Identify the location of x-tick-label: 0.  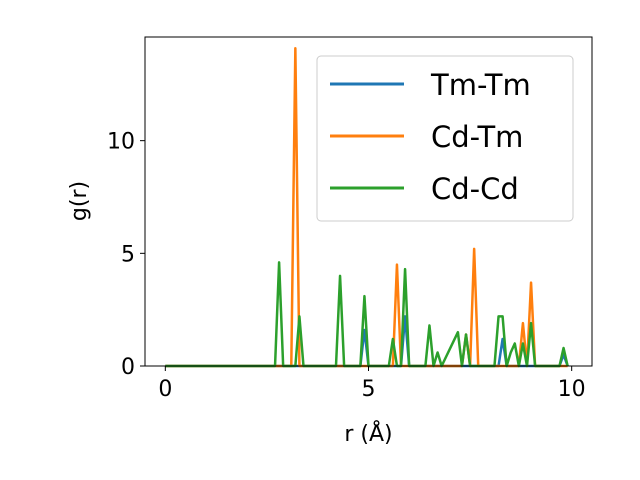
(165, 389).